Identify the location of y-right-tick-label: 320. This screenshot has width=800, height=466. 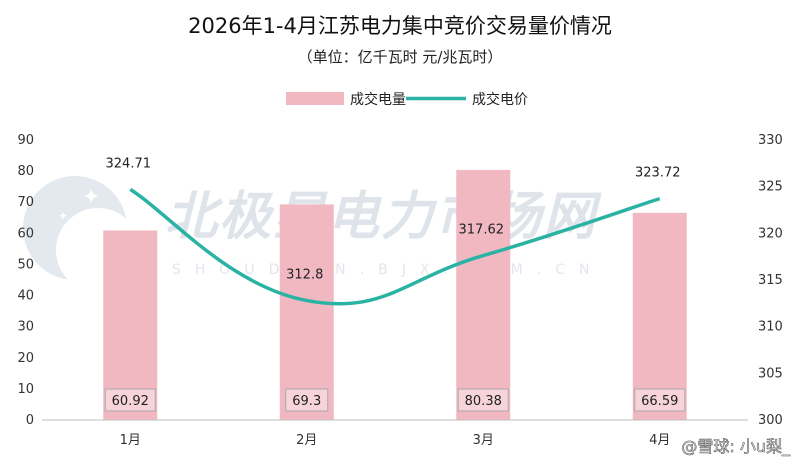
(770, 233).